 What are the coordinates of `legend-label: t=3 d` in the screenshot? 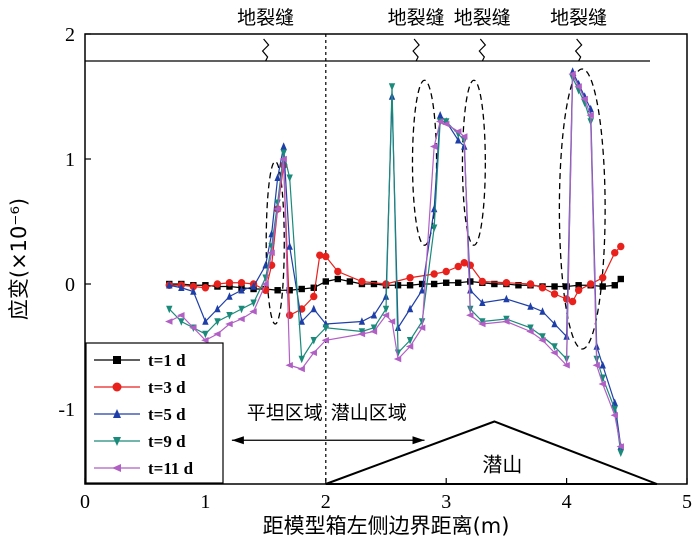 It's located at (167, 387).